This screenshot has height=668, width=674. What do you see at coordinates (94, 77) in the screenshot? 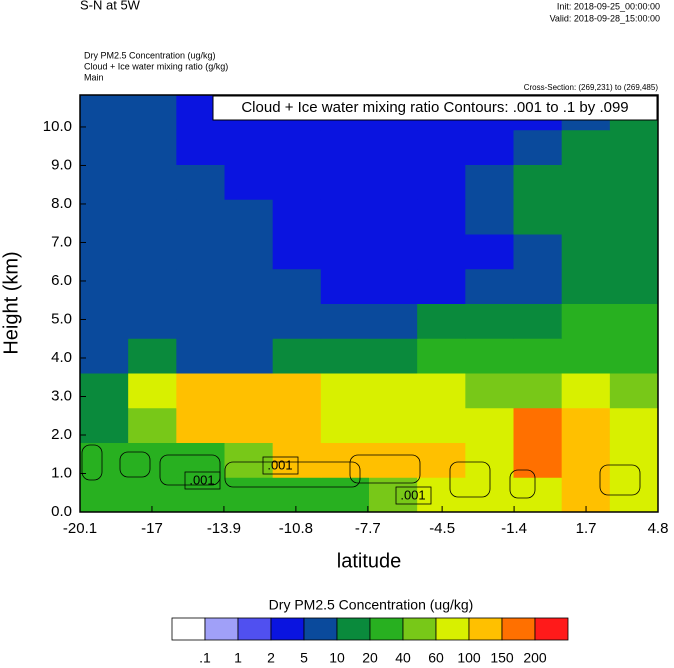
I see `domain: Main` at bounding box center [94, 77].